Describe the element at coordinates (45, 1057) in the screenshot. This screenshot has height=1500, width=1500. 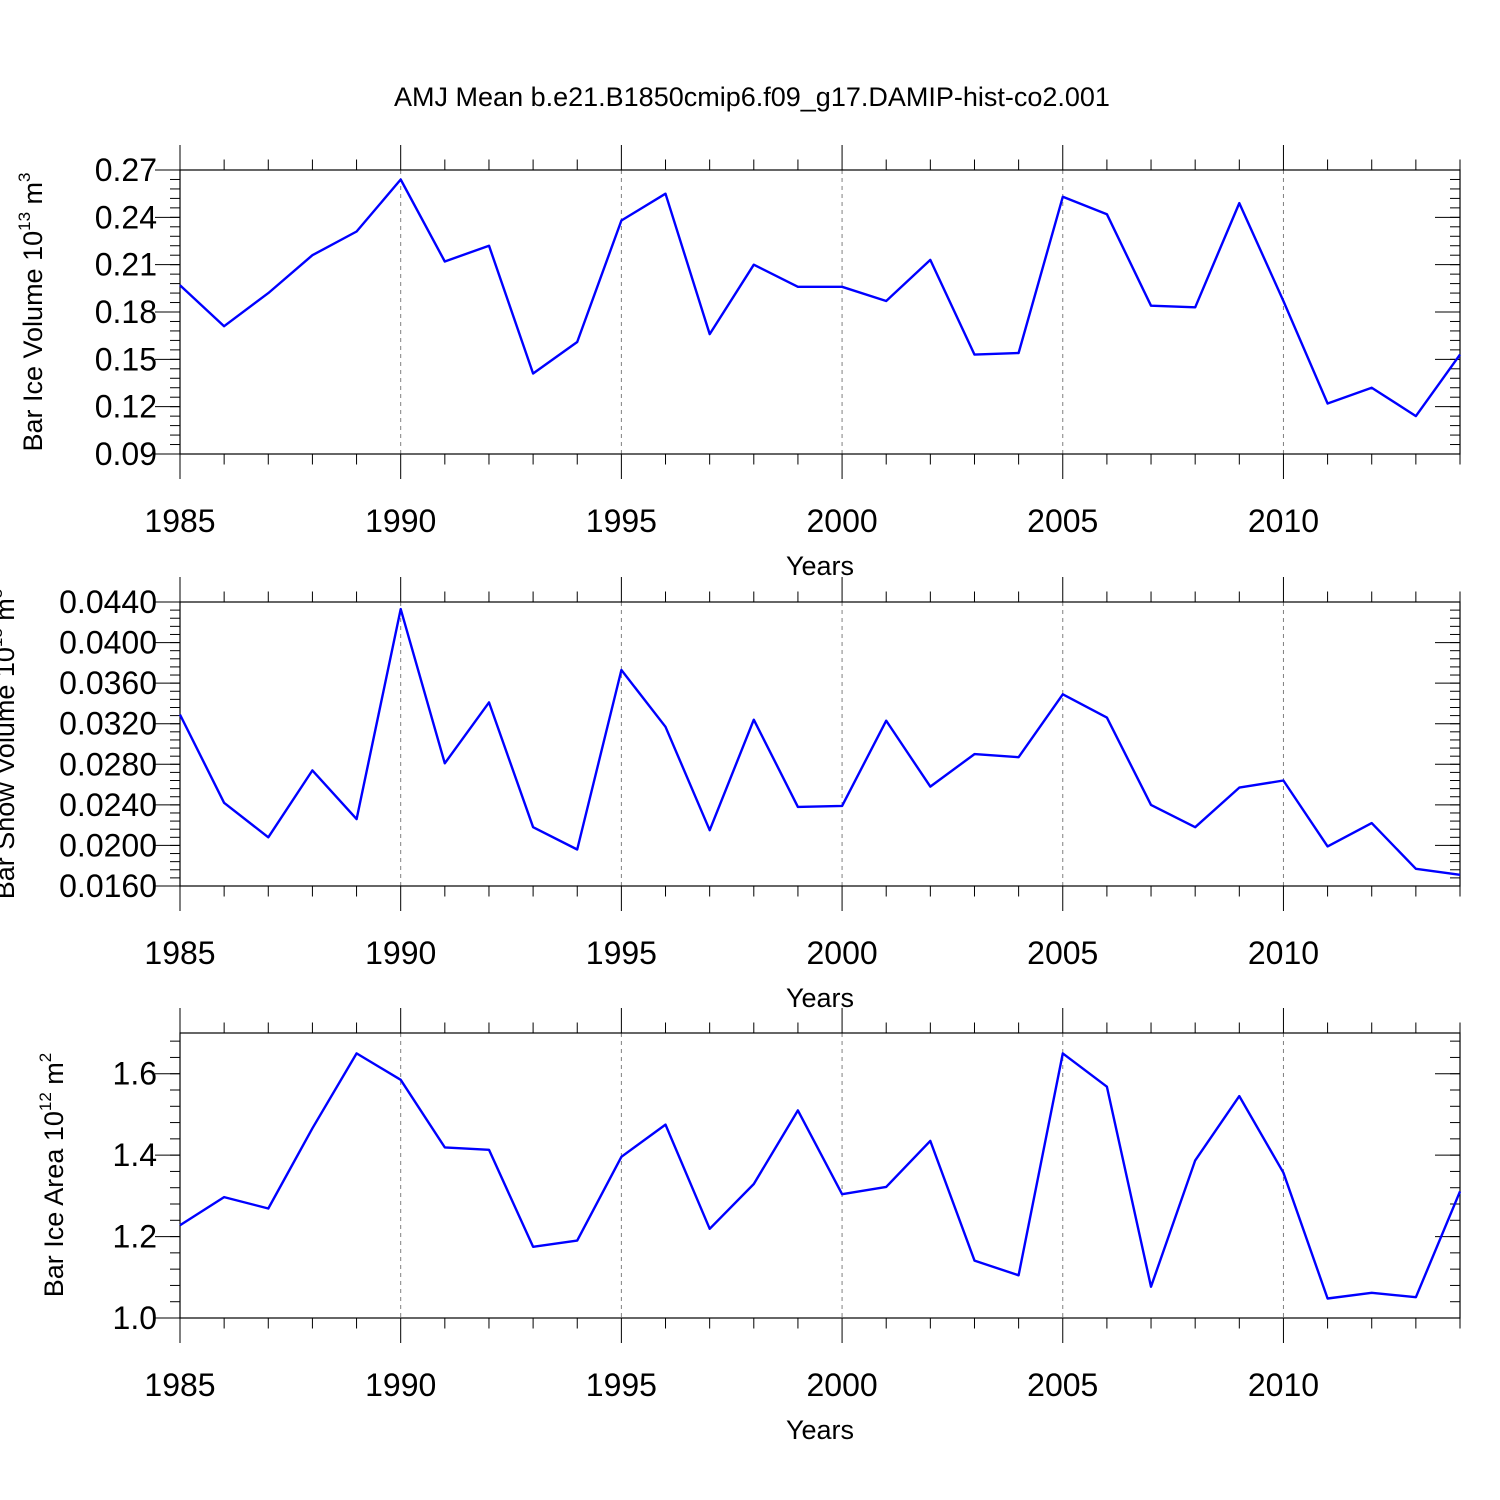
I see `y-axis-title-superscript: 2` at that location.